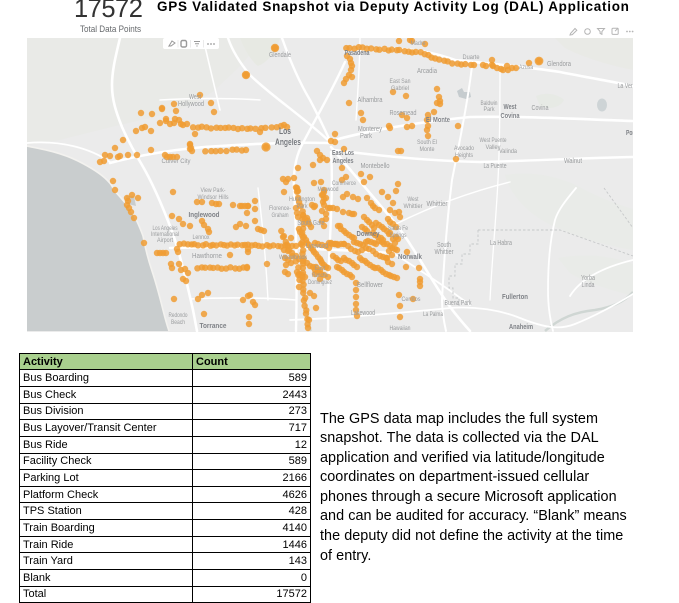  What do you see at coordinates (213, 190) in the screenshot?
I see `svg-text: View Park-` at bounding box center [213, 190].